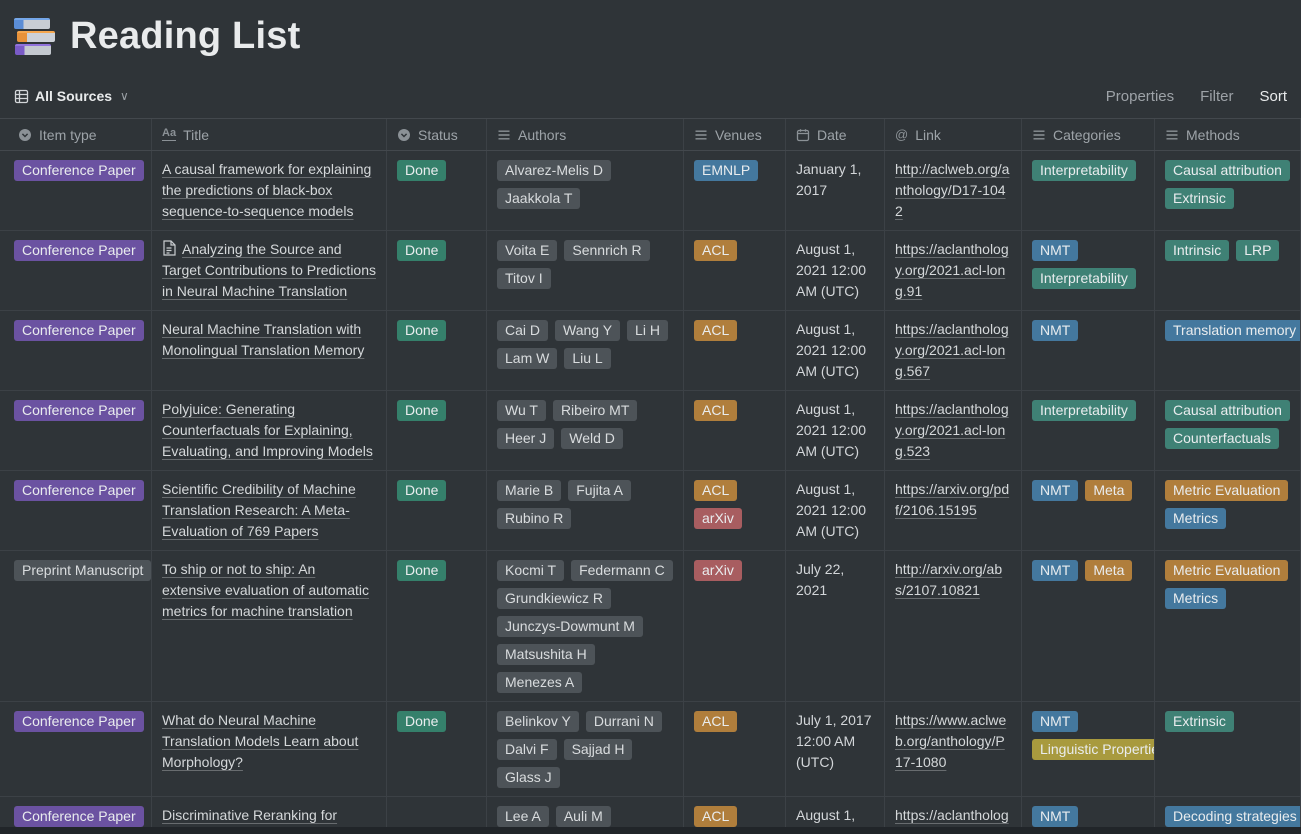 This screenshot has height=834, width=1301. I want to click on author-badge: Jaakkola T, so click(539, 198).